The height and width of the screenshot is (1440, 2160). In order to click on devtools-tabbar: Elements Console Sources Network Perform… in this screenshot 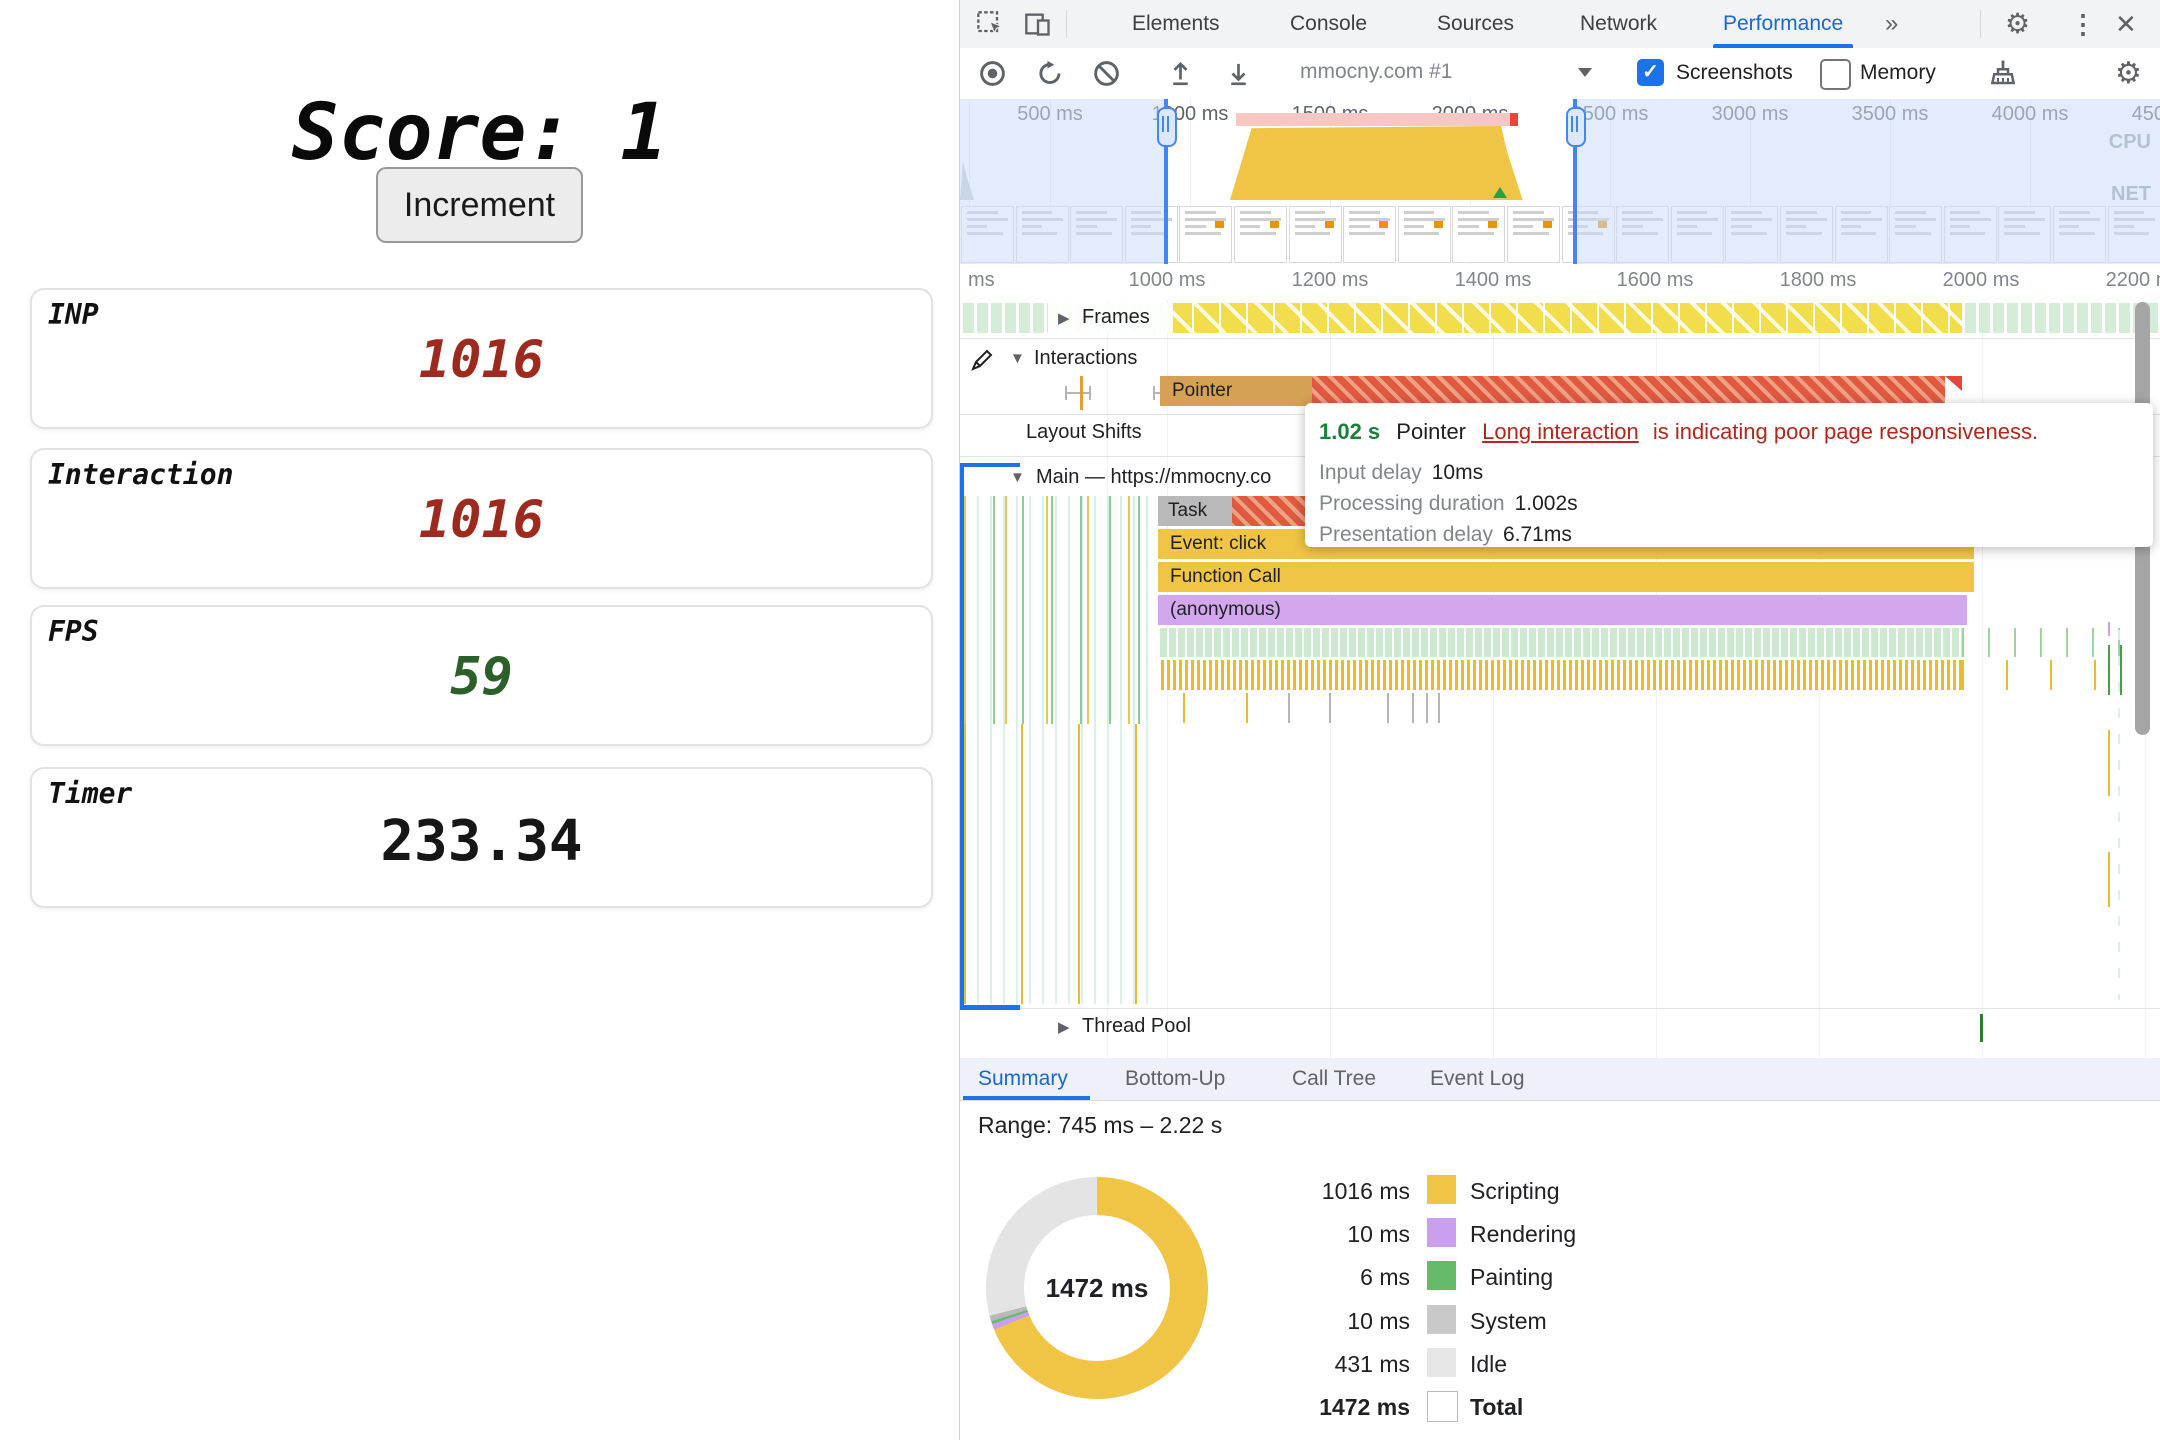, I will do `click(1560, 24)`.